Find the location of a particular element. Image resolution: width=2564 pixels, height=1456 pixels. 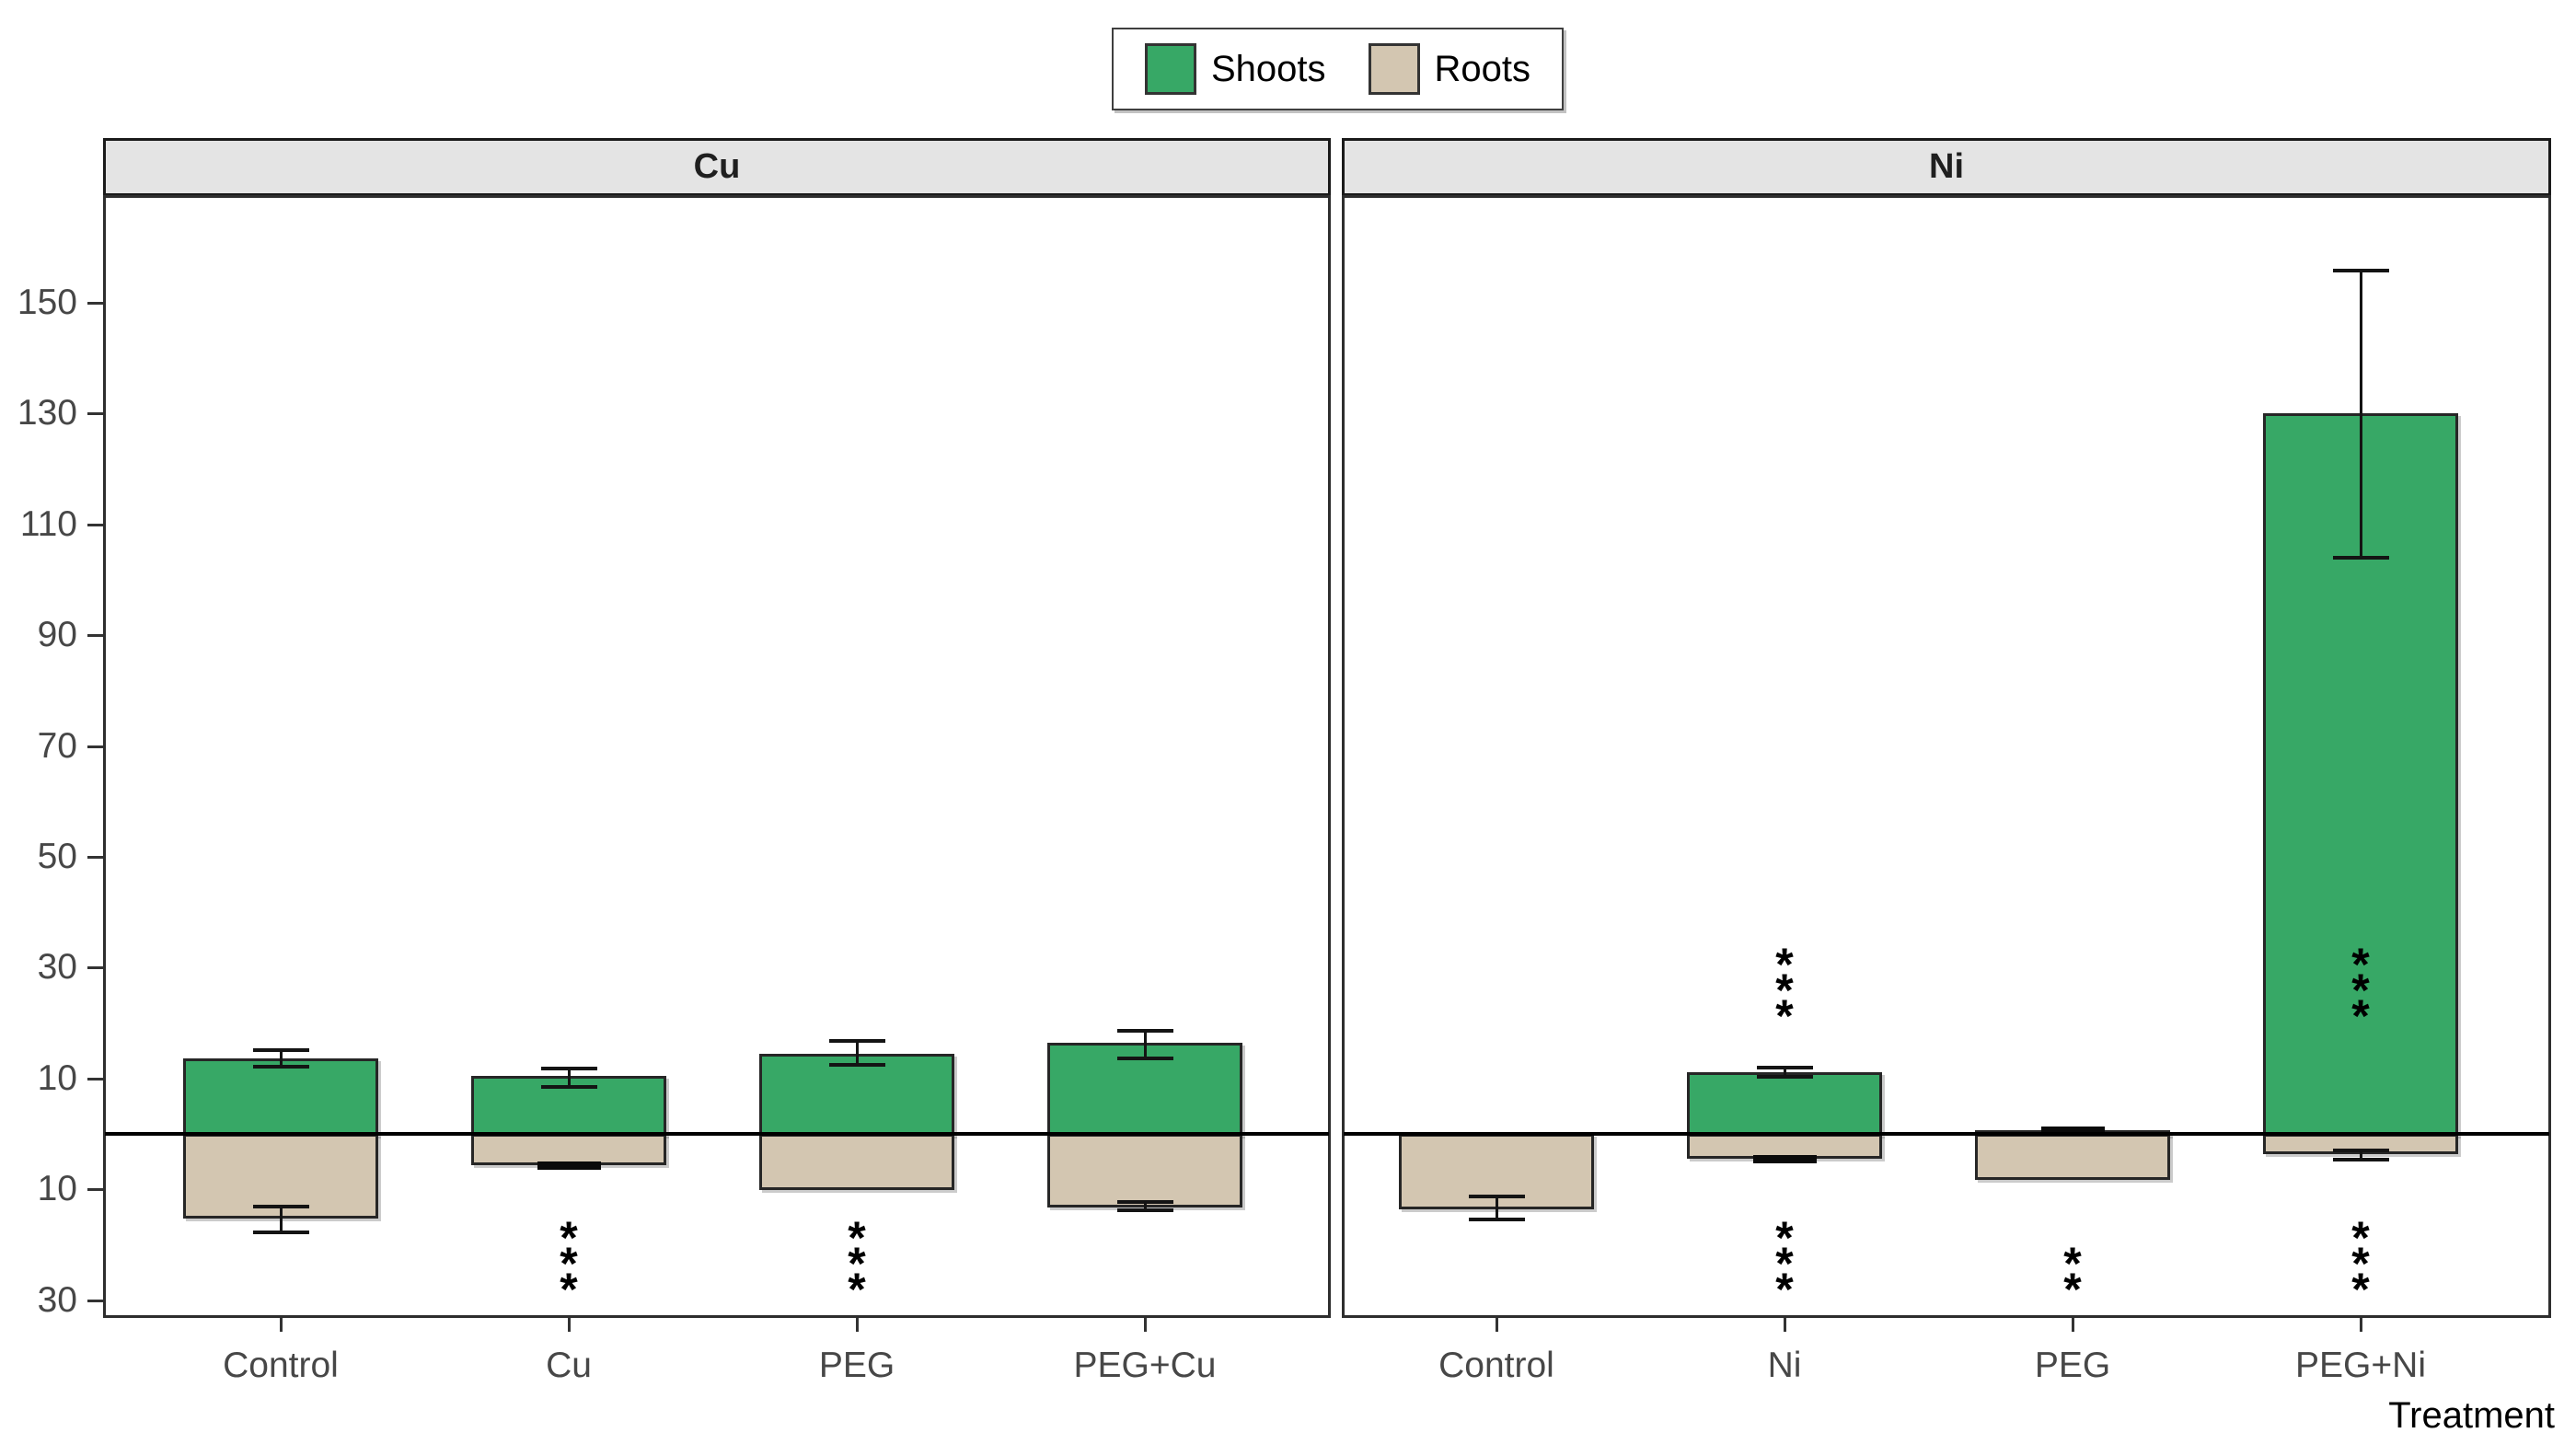

facet-strip-cu-label: Cu is located at coordinates (717, 166).